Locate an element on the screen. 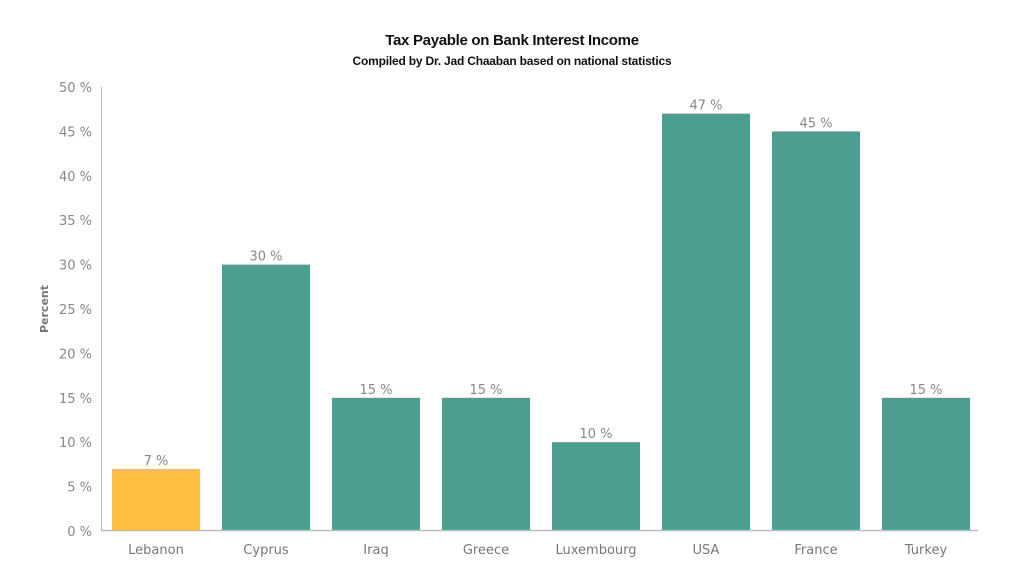  x-tick-label: Greece is located at coordinates (486, 550).